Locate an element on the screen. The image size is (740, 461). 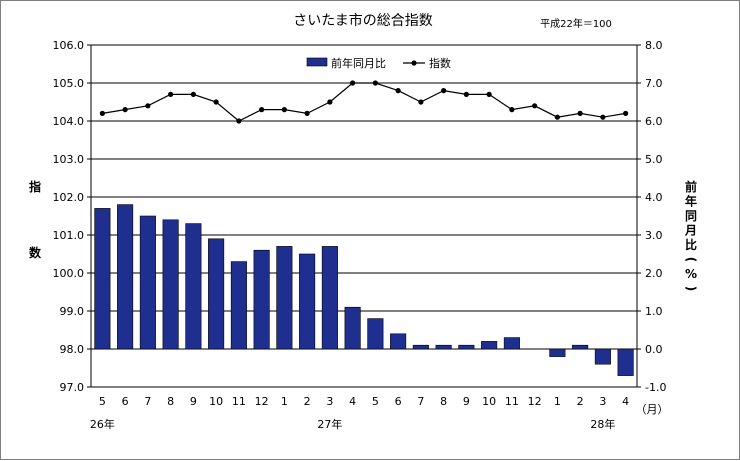
chart-title: さいたま市の総合指数 is located at coordinates (363, 20).